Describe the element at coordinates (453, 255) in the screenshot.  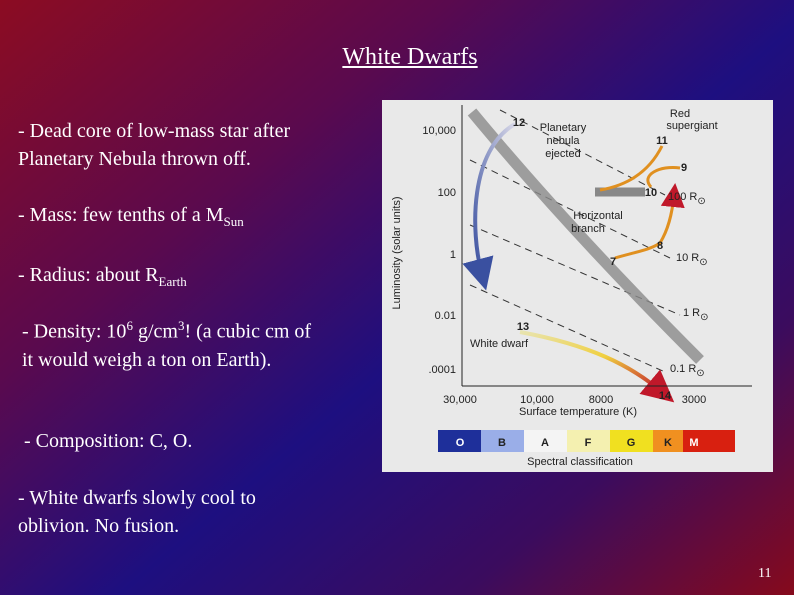
I see `y-tick-label: 1` at that location.